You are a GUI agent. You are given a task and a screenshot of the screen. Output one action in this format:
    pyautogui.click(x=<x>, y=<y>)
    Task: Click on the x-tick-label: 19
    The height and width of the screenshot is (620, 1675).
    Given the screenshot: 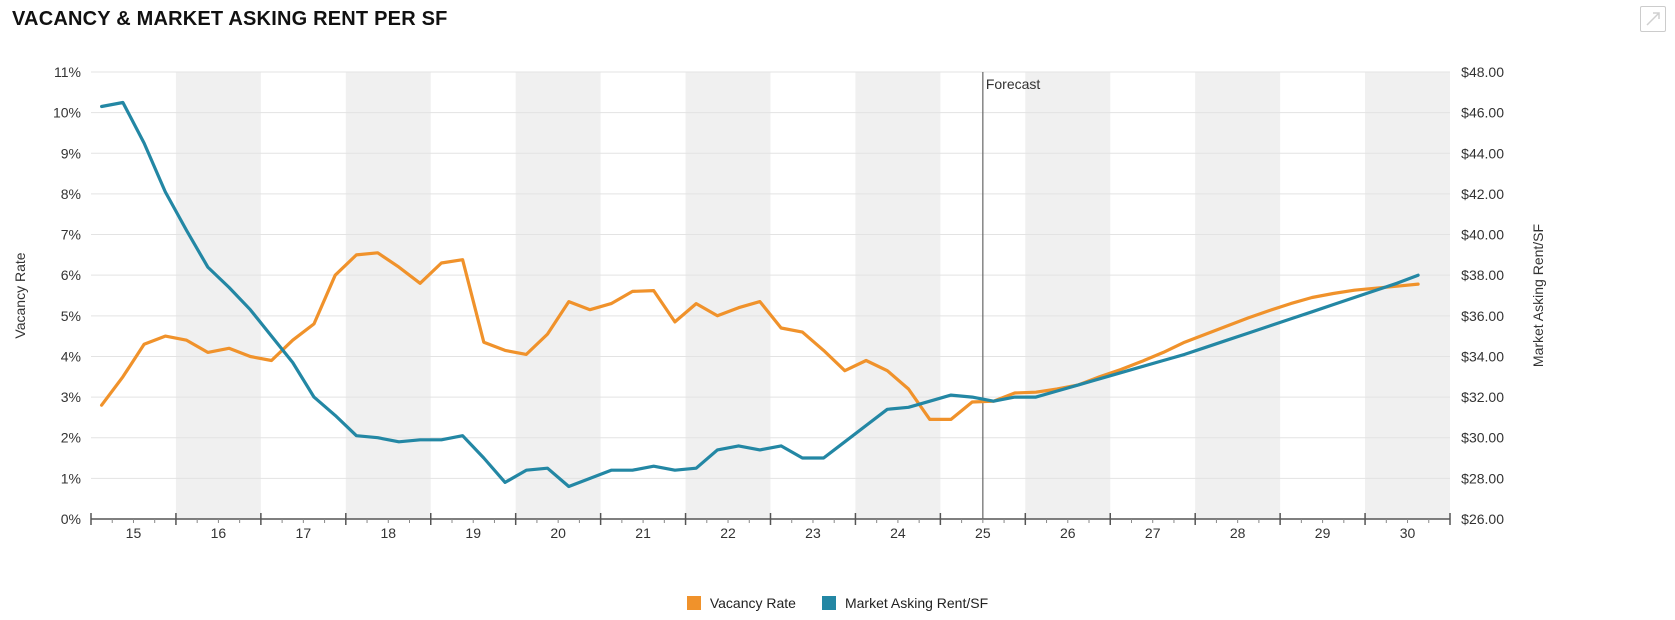 What is the action you would take?
    pyautogui.click(x=473, y=533)
    